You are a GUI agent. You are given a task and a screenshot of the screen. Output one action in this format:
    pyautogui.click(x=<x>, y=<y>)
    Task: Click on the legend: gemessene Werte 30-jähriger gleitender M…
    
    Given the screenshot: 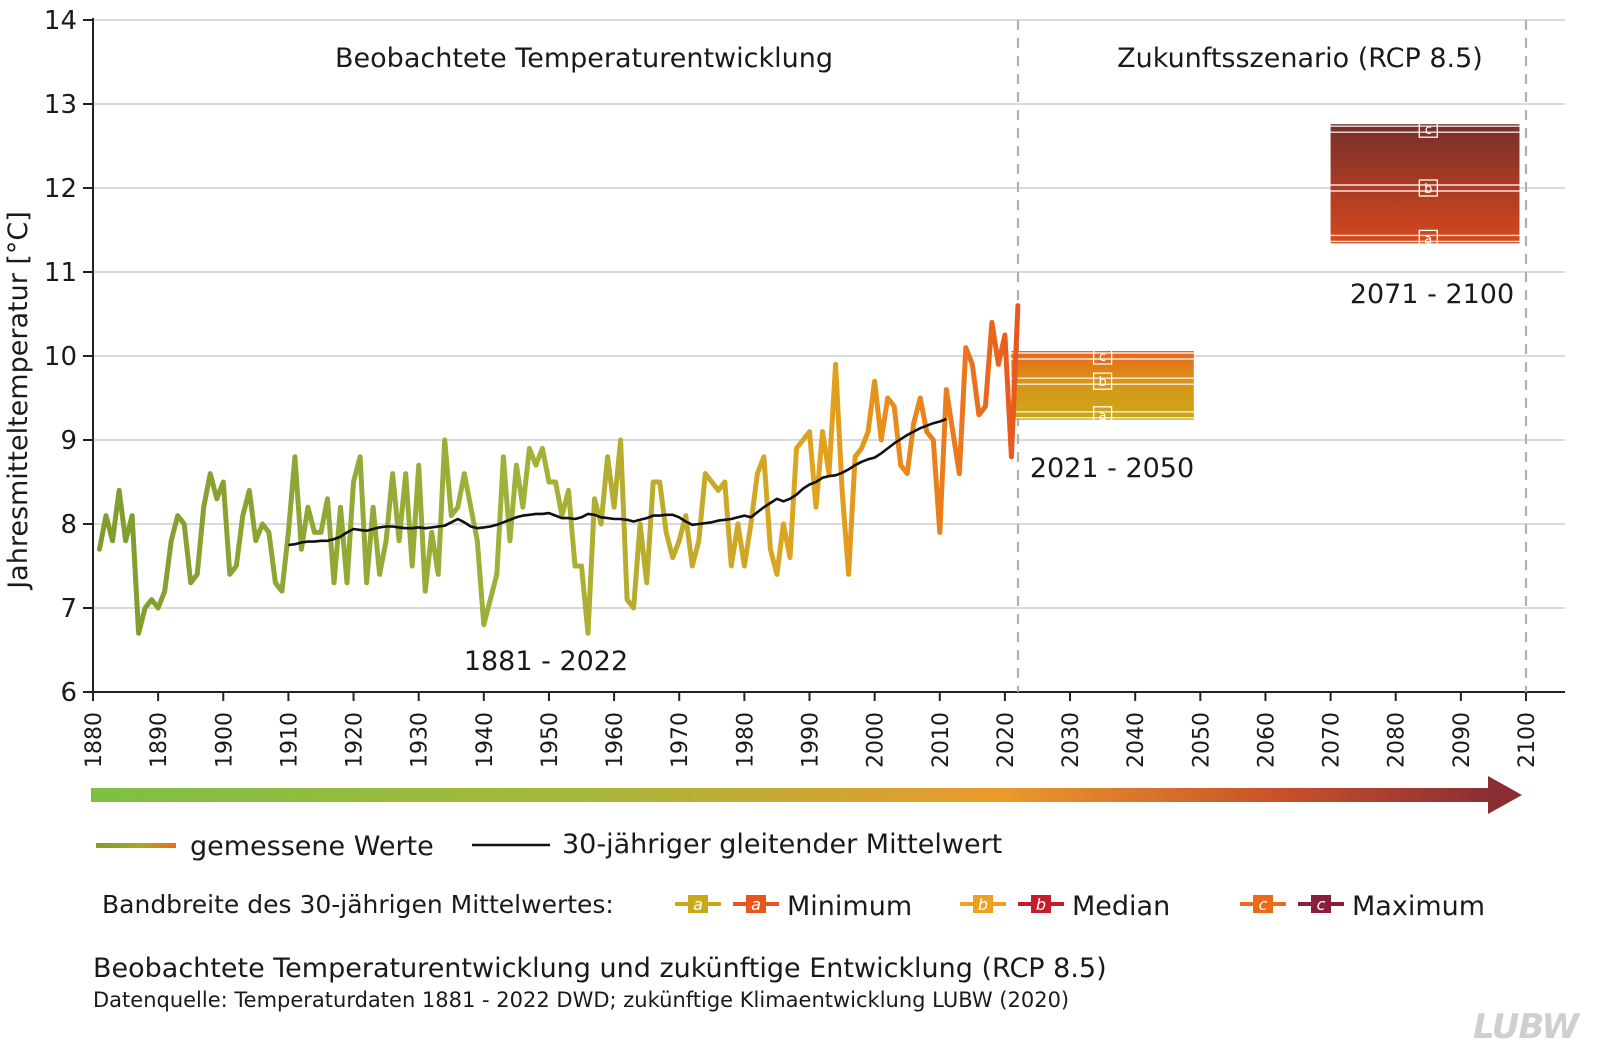 What is the action you would take?
    pyautogui.click(x=790, y=875)
    